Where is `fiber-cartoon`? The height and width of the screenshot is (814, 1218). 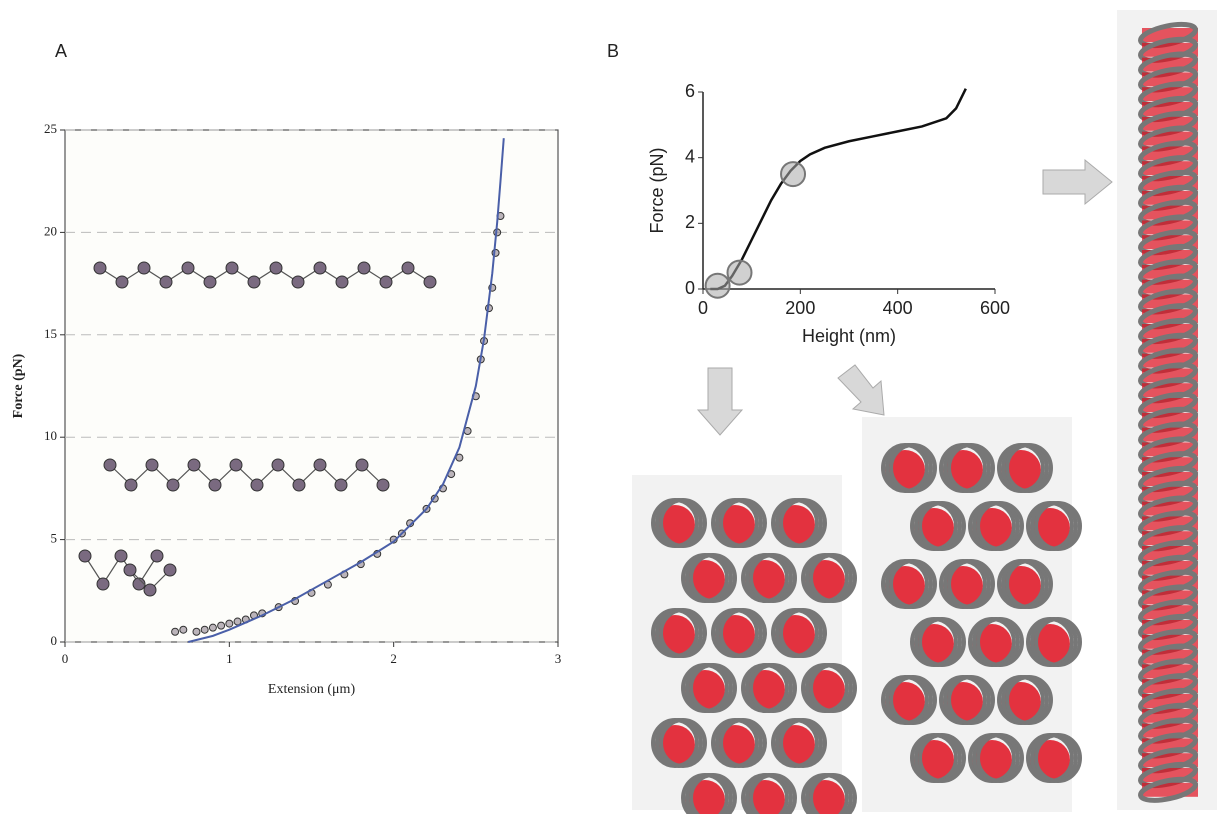 fiber-cartoon is located at coordinates (265, 275).